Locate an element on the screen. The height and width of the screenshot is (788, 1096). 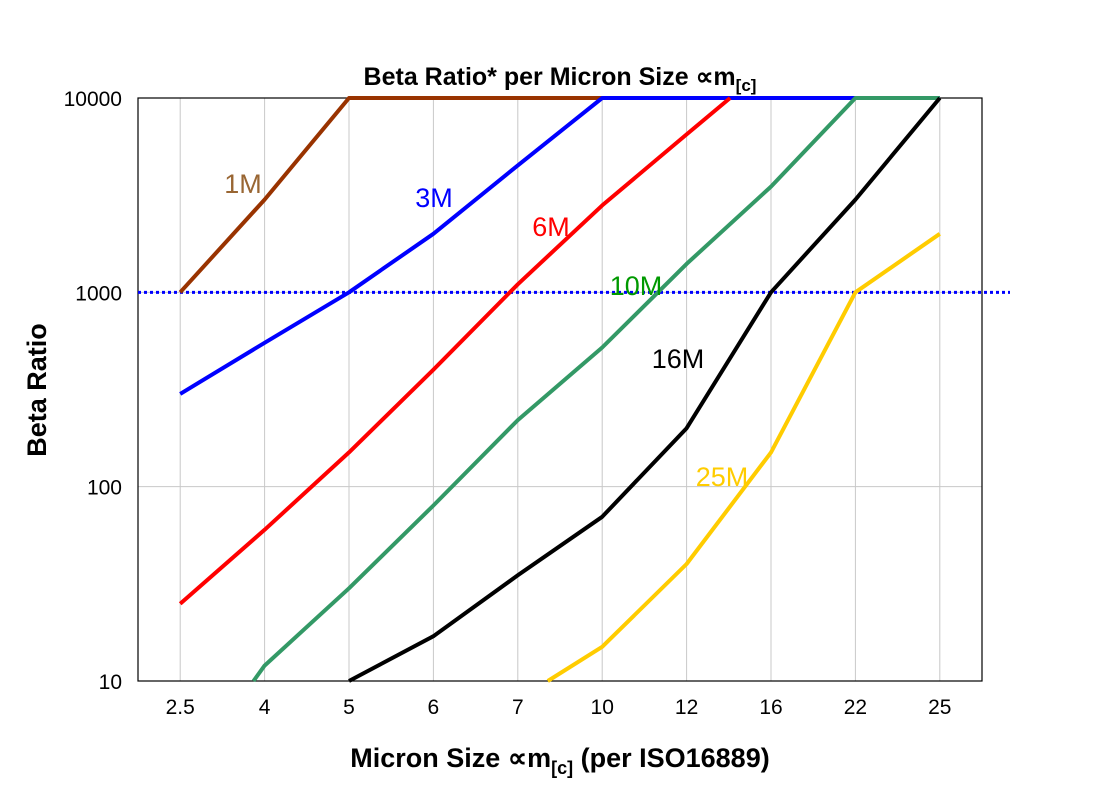
x-tick-label: 10 is located at coordinates (602, 707).